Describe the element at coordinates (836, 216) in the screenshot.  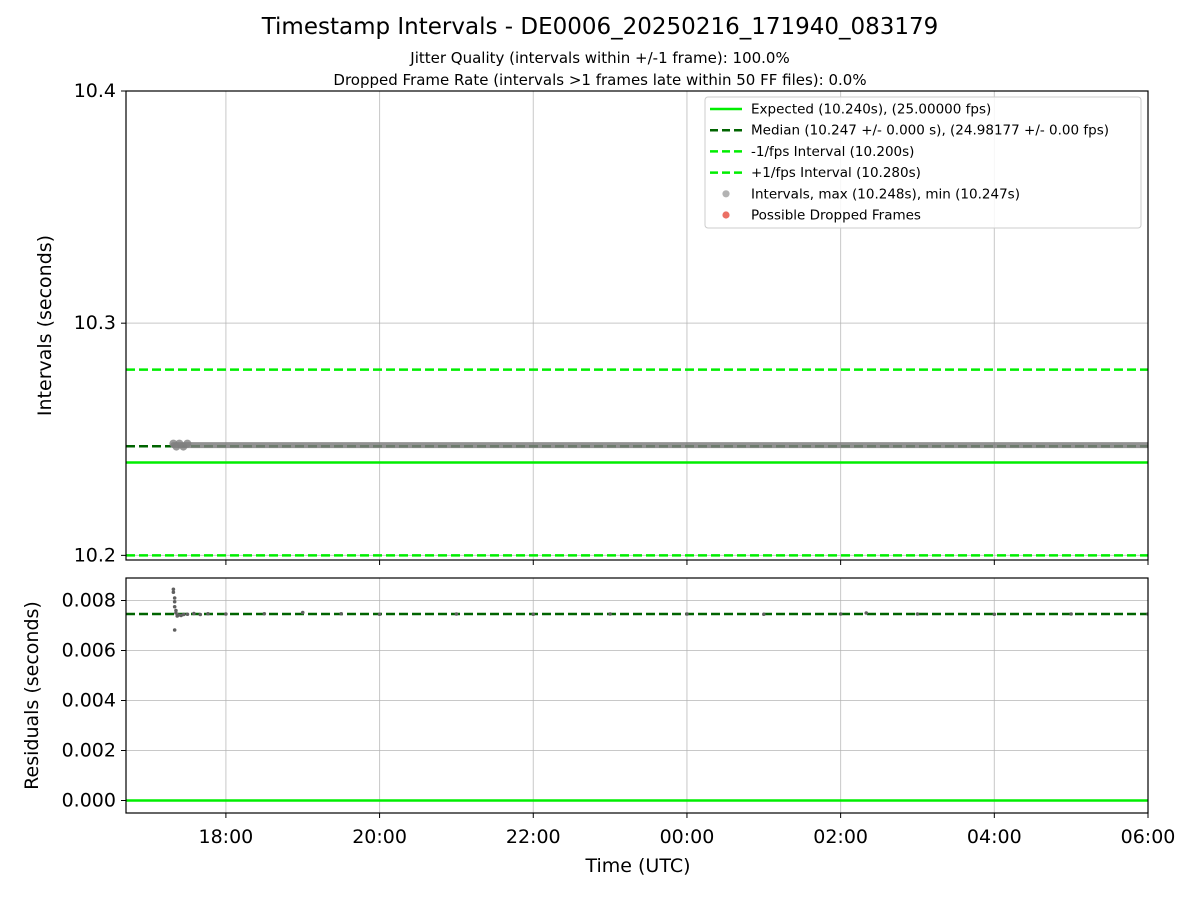
I see `legend-entry-label: Possible Dropped Frames` at that location.